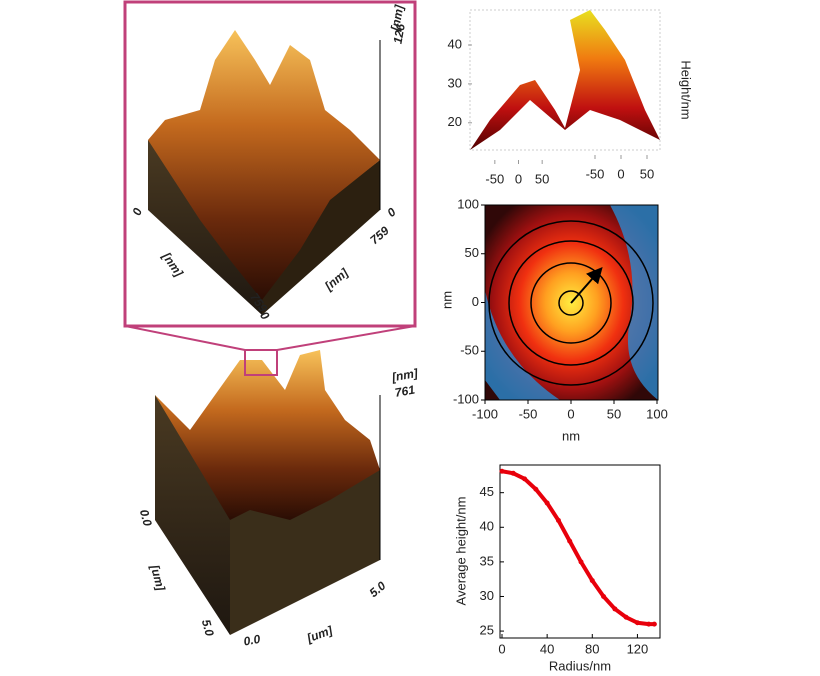 The image size is (820, 676). Describe the element at coordinates (446, 300) in the screenshot. I see `y-axis-label: nm` at that location.